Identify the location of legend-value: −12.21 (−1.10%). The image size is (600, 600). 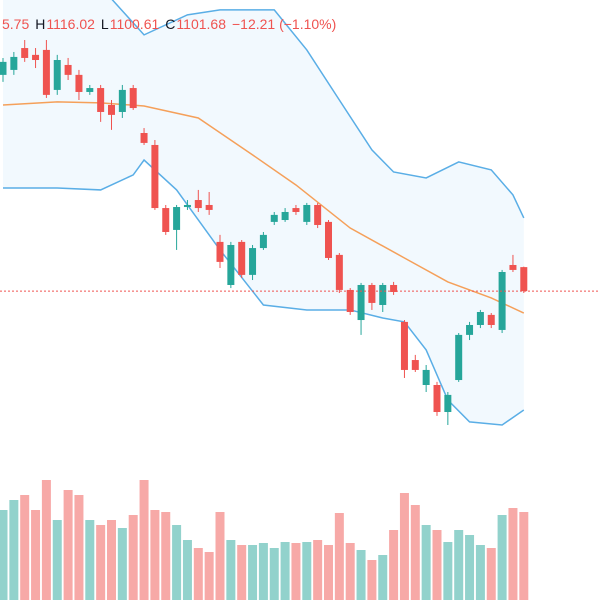
(284, 24).